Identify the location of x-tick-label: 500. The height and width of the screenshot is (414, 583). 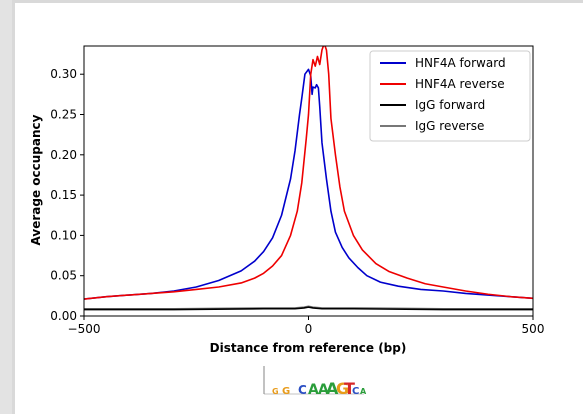
(533, 329).